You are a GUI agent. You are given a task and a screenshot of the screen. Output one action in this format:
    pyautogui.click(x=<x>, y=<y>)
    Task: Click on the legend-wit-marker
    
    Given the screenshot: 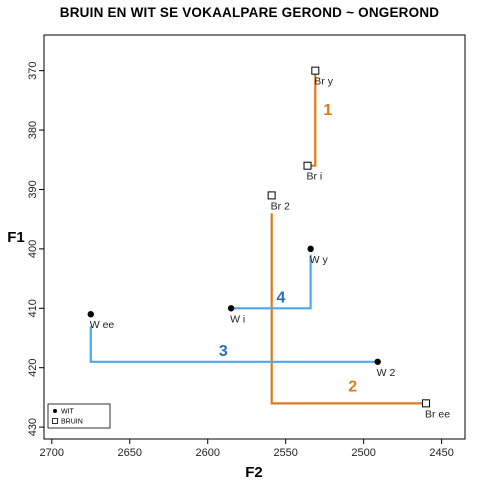 What is the action you would take?
    pyautogui.click(x=55, y=411)
    